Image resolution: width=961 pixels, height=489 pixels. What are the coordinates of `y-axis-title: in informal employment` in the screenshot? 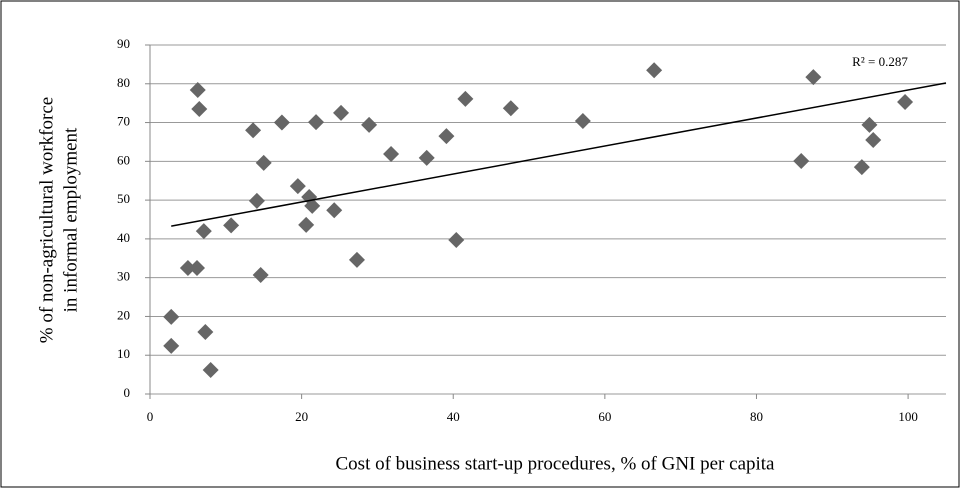 It's located at (70, 219).